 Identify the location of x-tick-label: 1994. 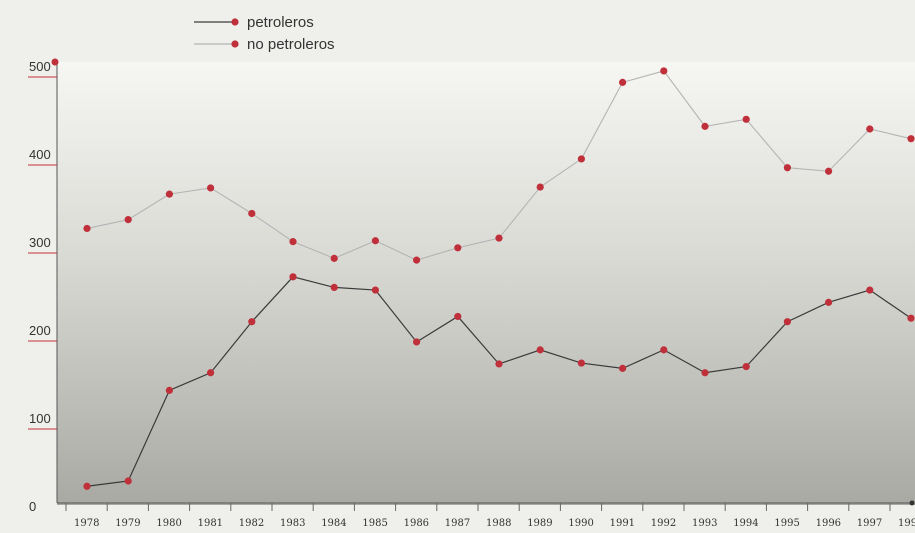
(745, 523).